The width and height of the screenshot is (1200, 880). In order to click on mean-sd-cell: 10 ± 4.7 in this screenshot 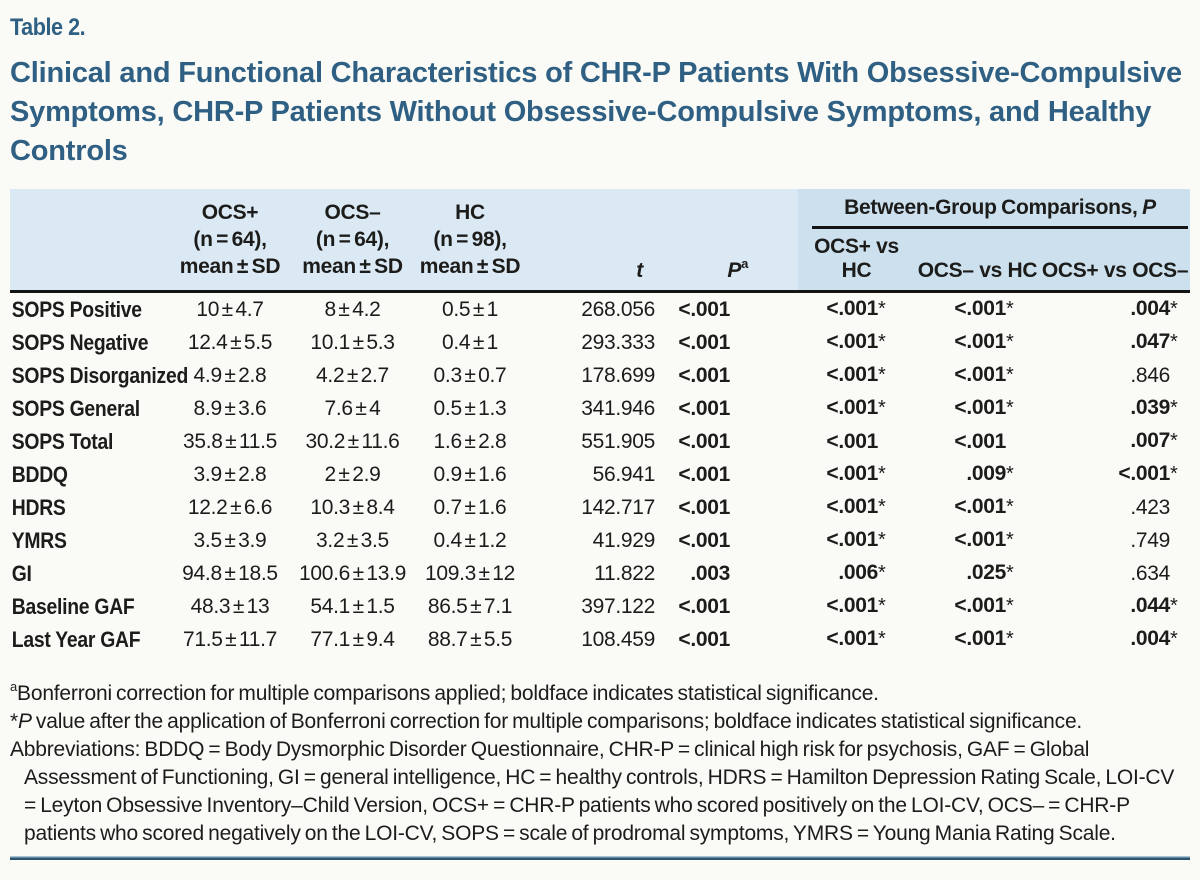, I will do `click(230, 308)`.